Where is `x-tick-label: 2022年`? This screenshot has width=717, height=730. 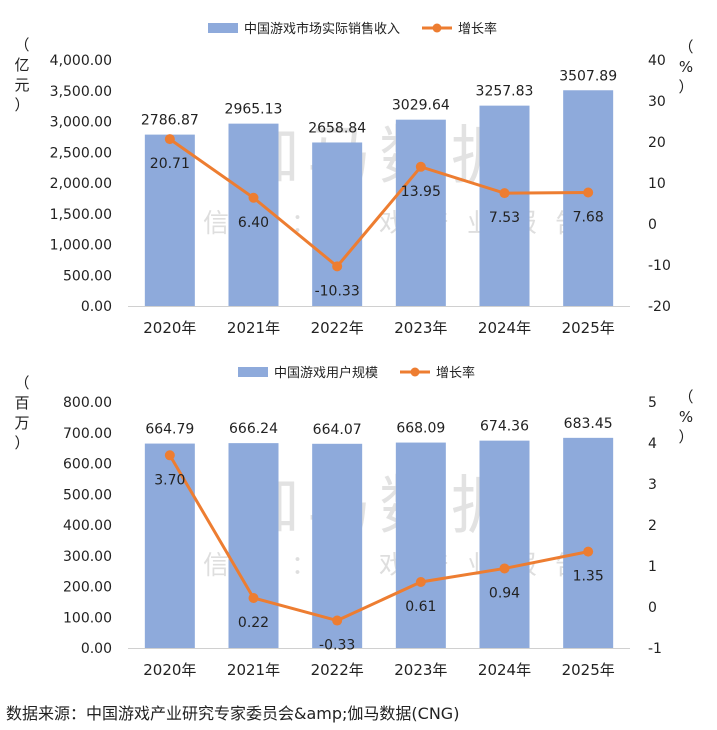
x-tick-label: 2022年 is located at coordinates (337, 670).